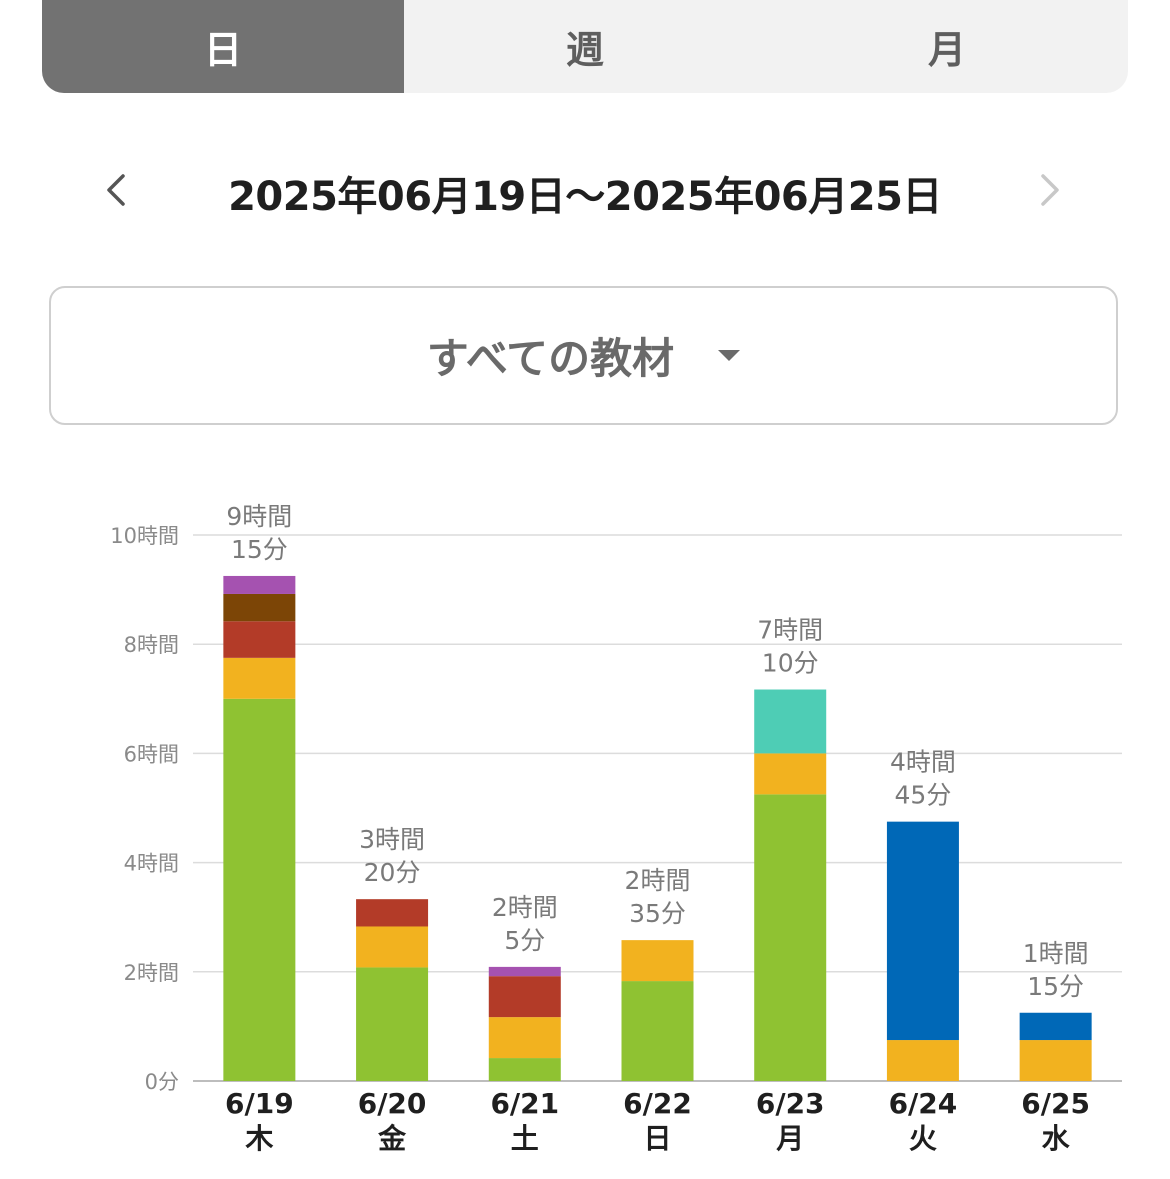  I want to click on bar-total-label: 1時間, so click(1056, 953).